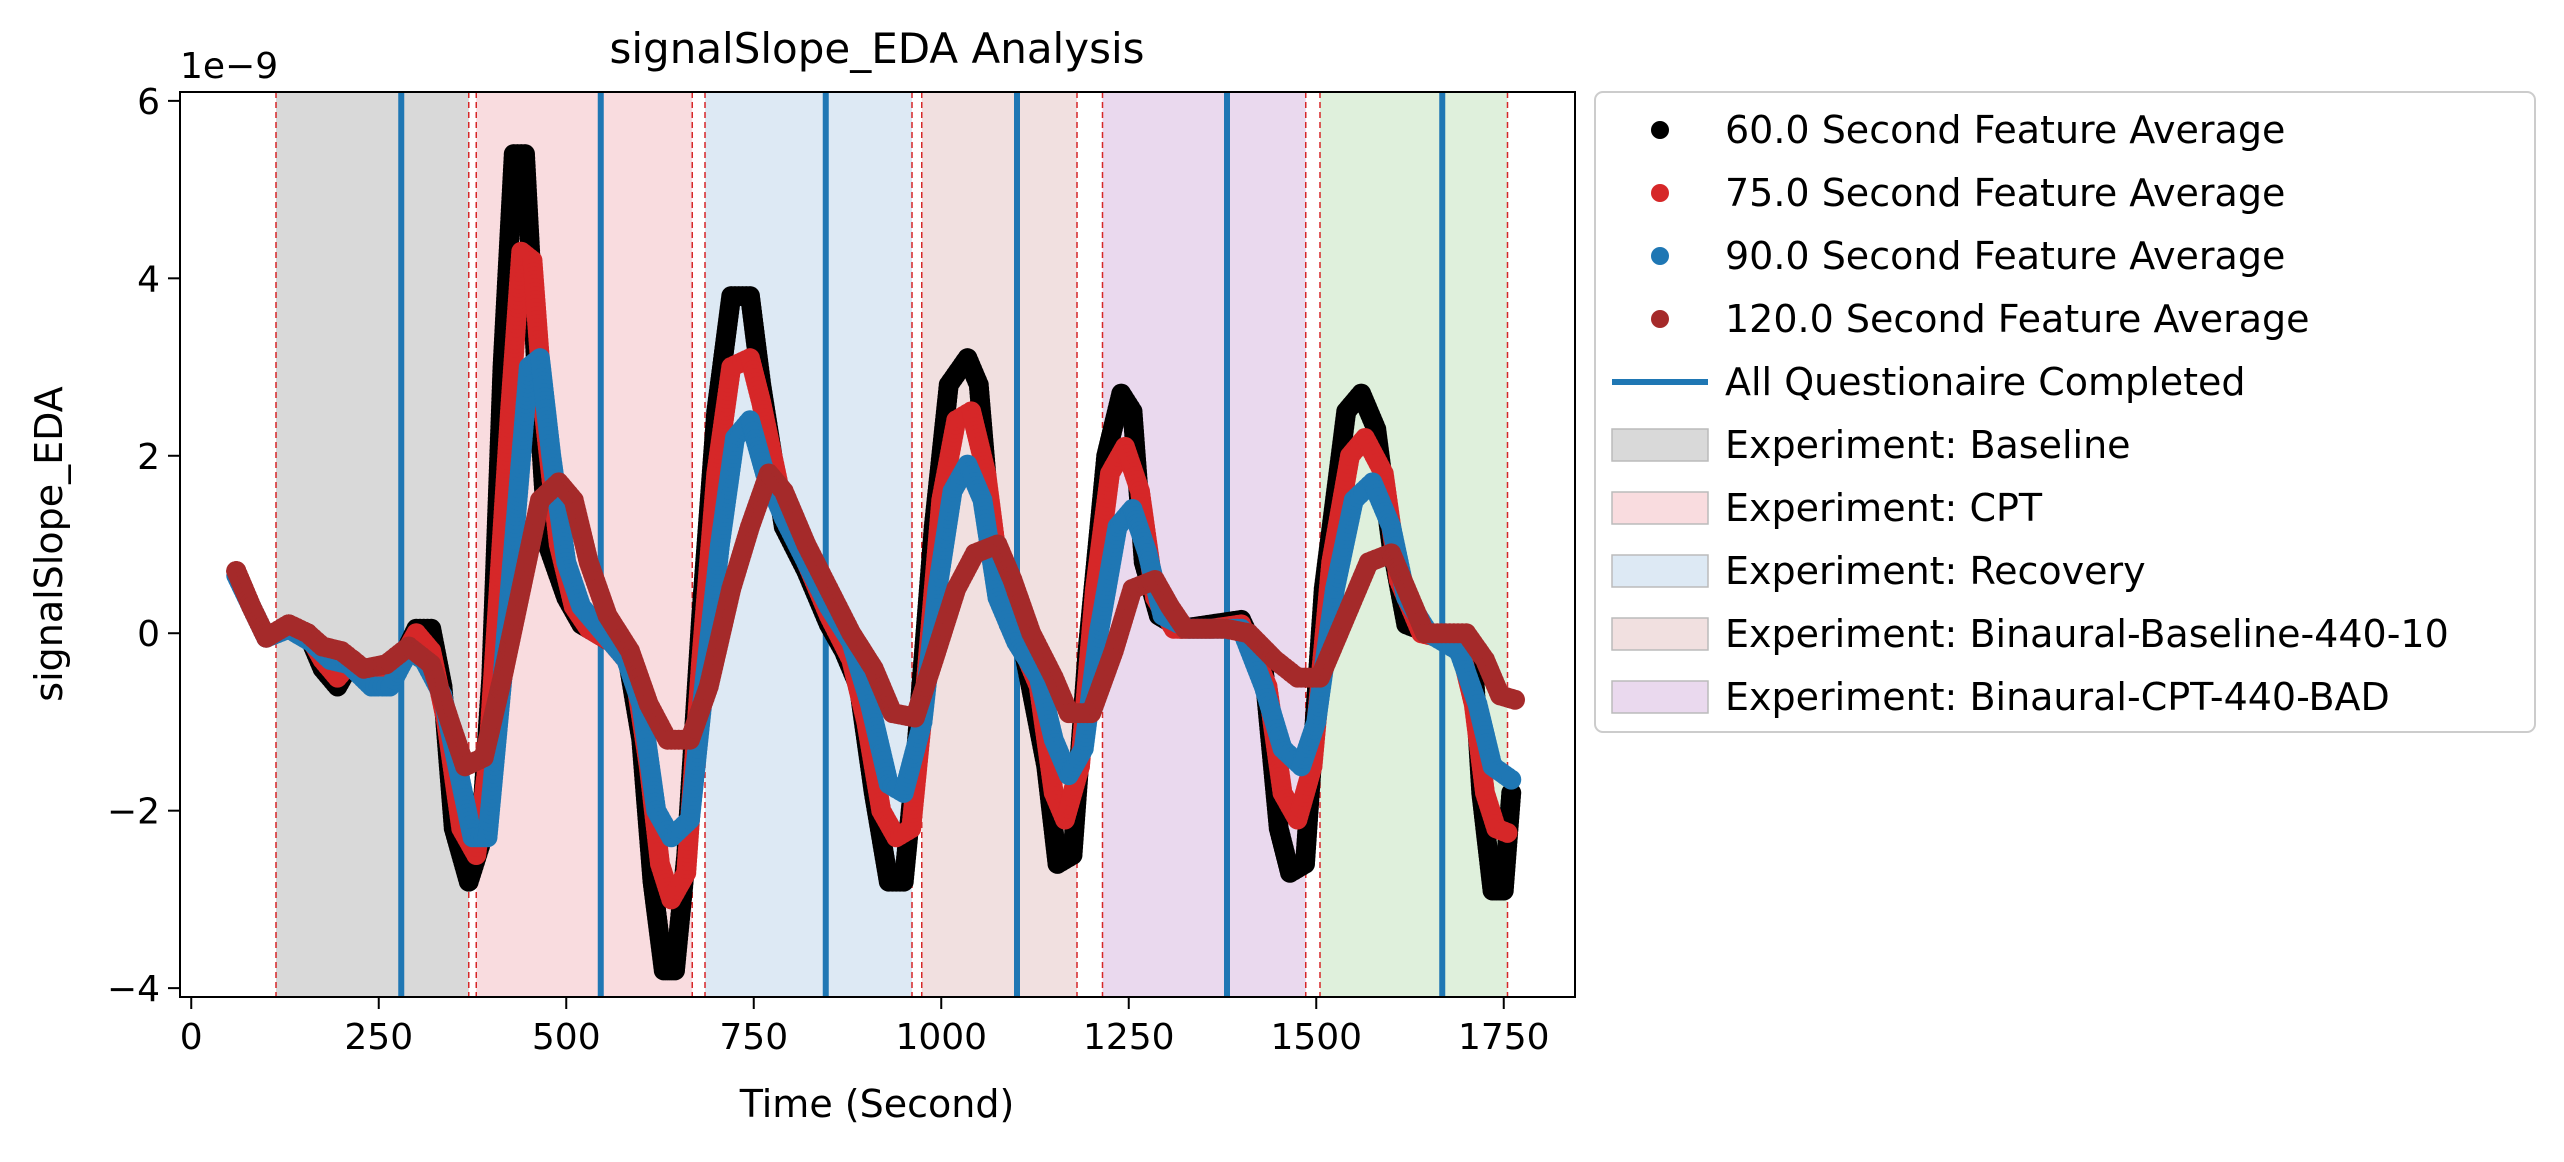 The width and height of the screenshot is (2564, 1162). I want to click on y-tick-label: −4, so click(133, 989).